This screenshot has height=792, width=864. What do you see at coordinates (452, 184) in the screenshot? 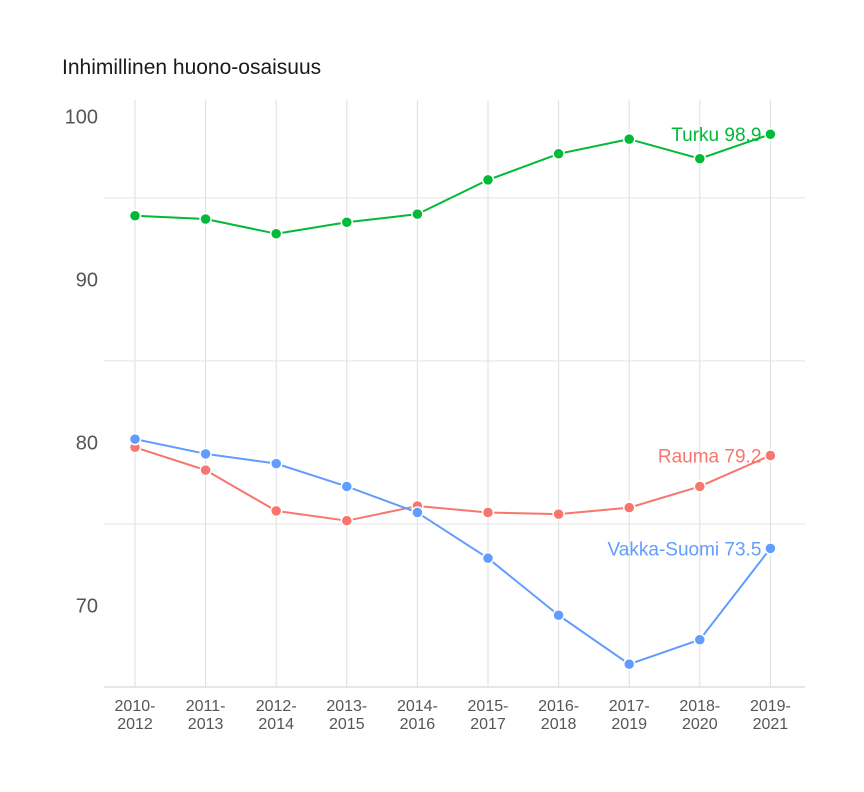
I see `series-line-turku` at bounding box center [452, 184].